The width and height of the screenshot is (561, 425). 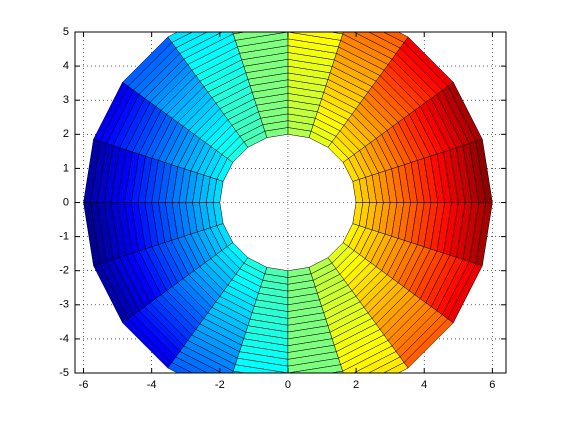 I want to click on y-tick-label: 1, so click(x=66, y=168).